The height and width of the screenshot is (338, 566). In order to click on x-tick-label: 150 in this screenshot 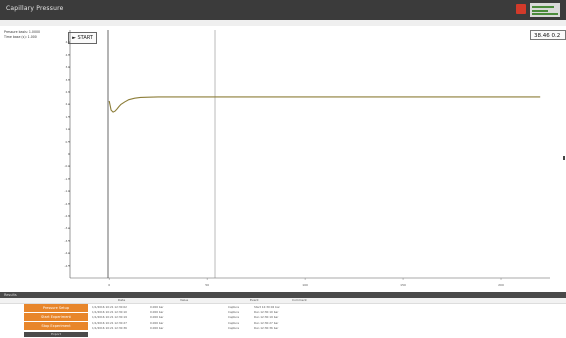, I will do `click(403, 285)`.